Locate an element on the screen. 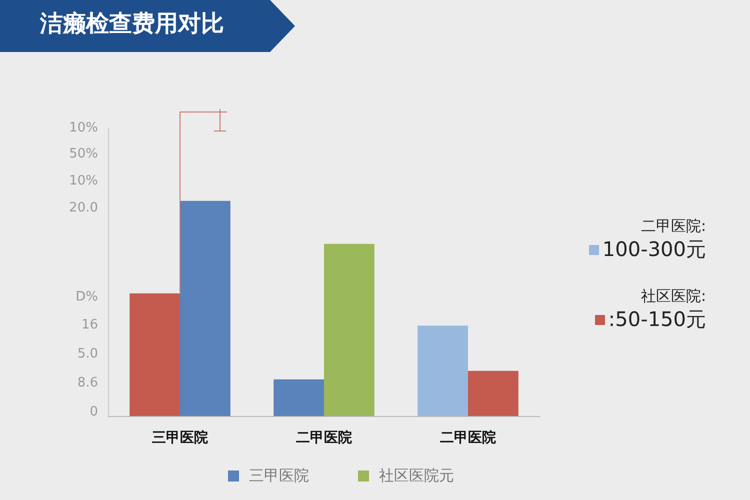  text: 16 is located at coordinates (89, 325).